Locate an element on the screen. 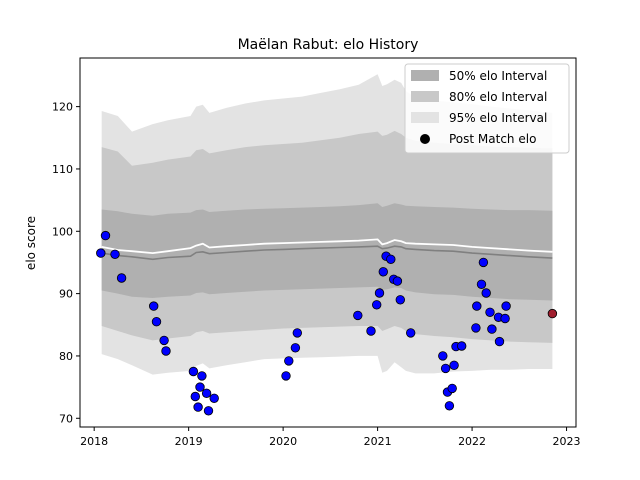 The height and width of the screenshot is (480, 640). x-tick-label: 2020 is located at coordinates (283, 441).